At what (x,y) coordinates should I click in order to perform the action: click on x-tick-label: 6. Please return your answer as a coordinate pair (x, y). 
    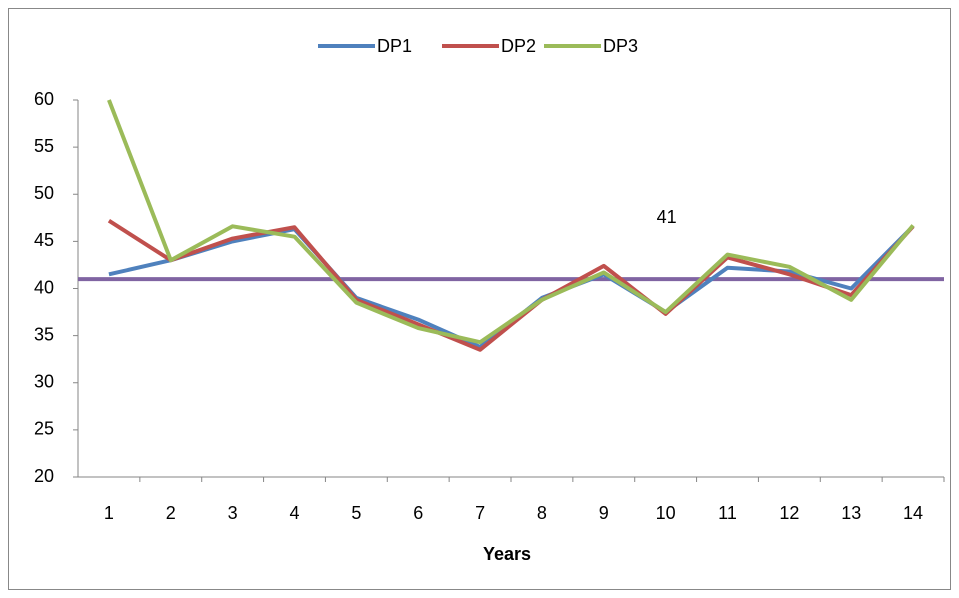
    Looking at the image, I should click on (418, 513).